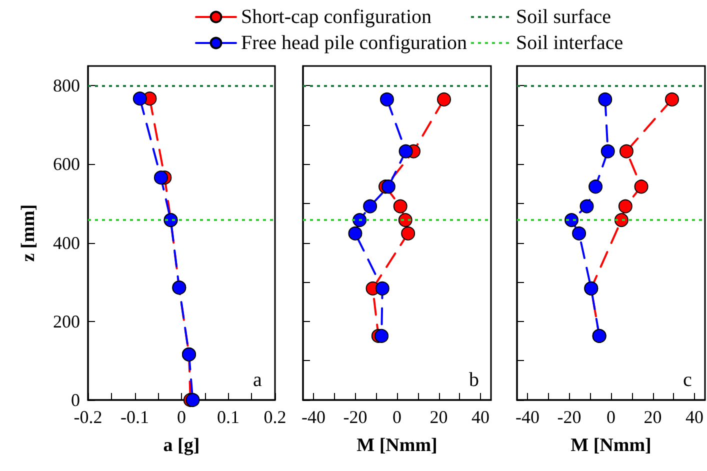  Describe the element at coordinates (88, 417) in the screenshot. I see `x-tick-label: -0.2` at that location.